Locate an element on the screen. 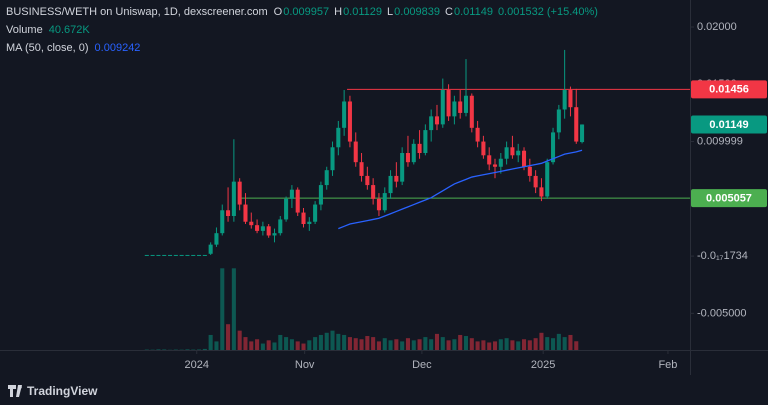 This screenshot has height=405, width=768. y-tick-label: -0.005000 is located at coordinates (722, 313).